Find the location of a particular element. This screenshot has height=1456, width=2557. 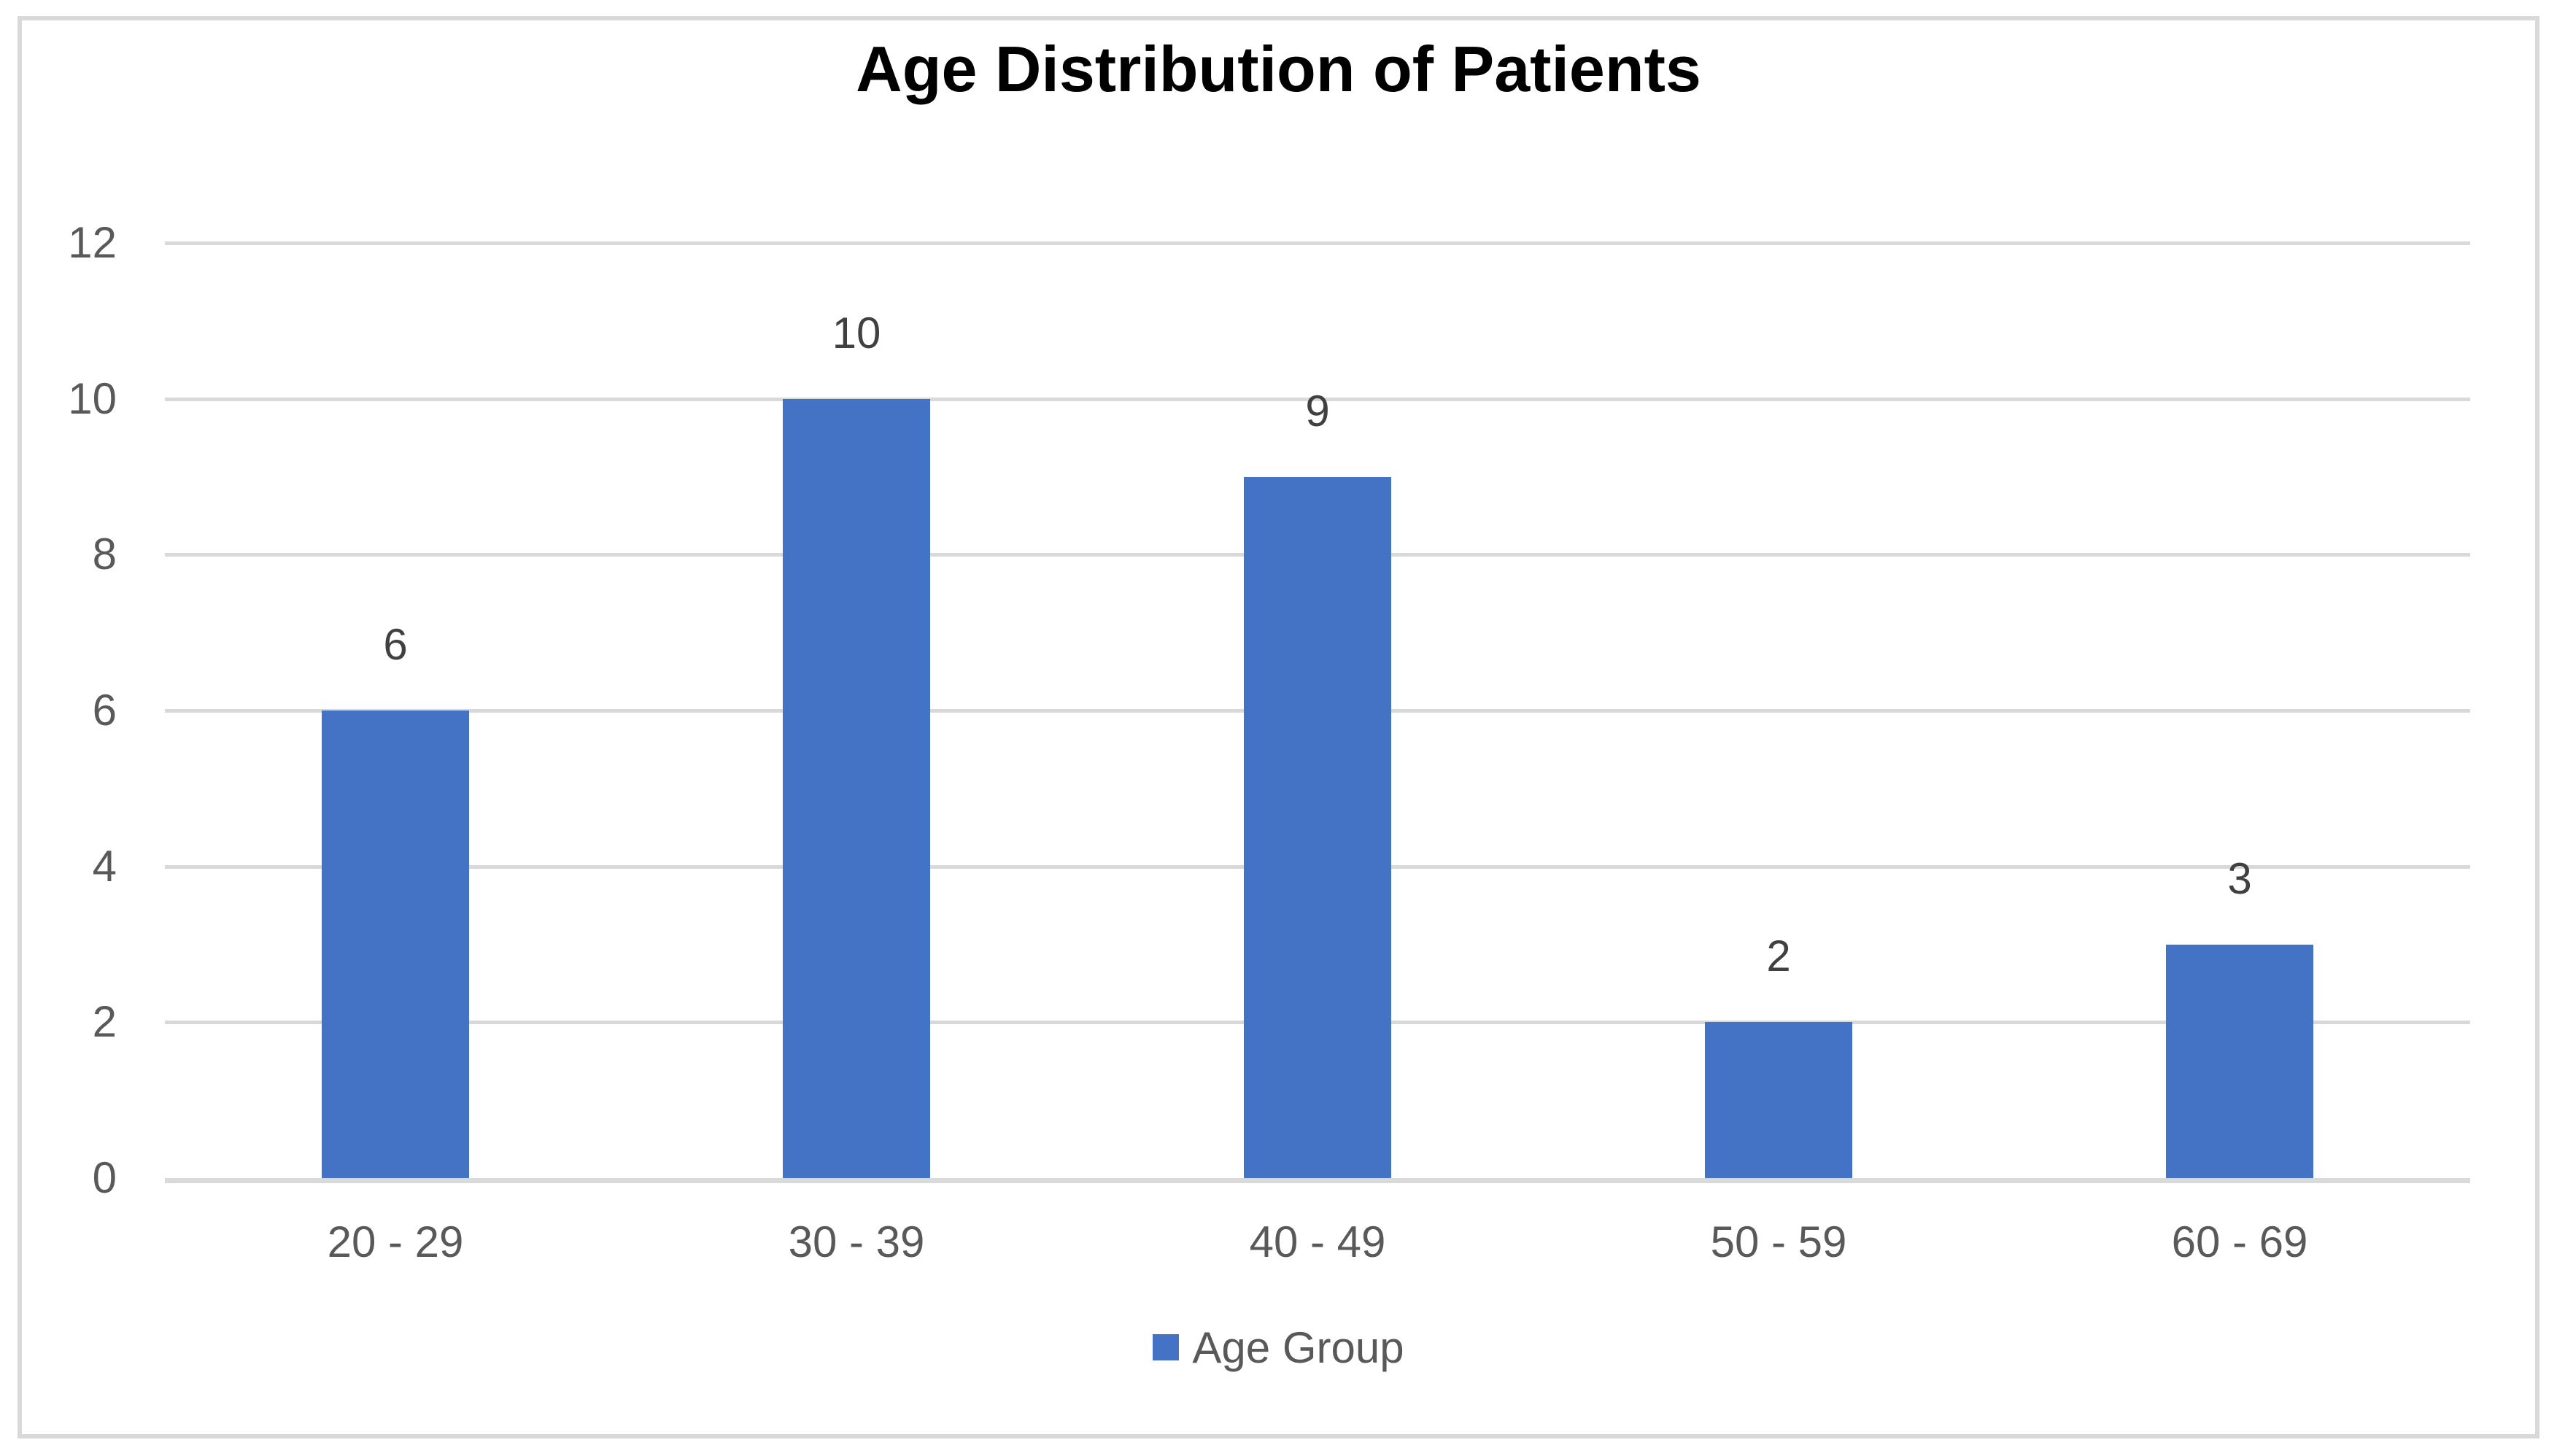

x-category-label-20-29: 20 - 29 is located at coordinates (395, 1241).